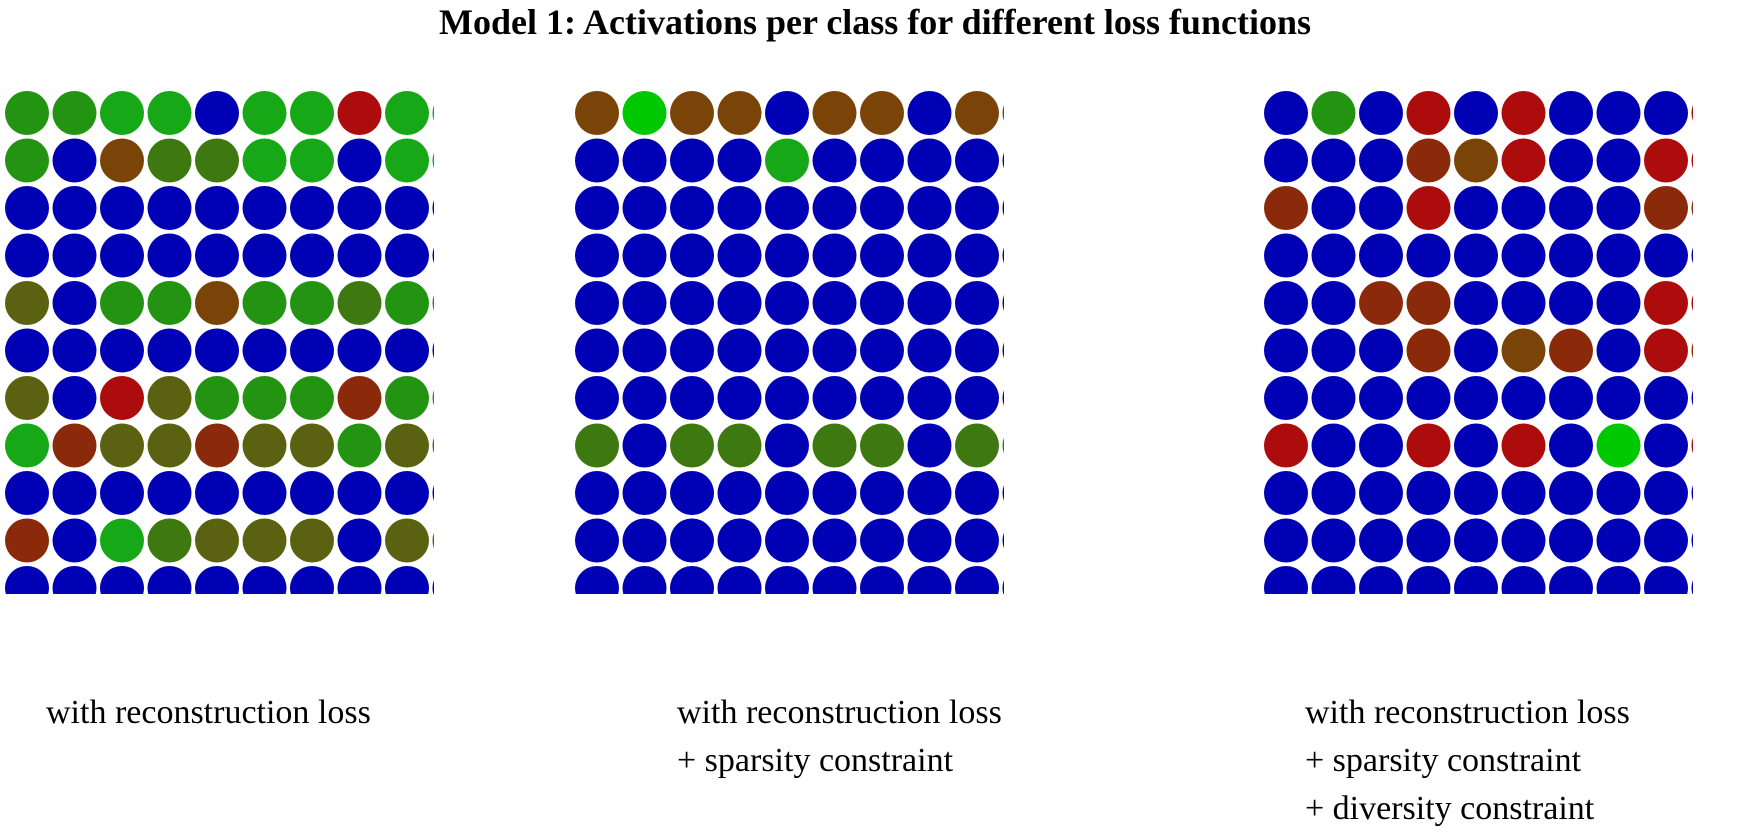  What do you see at coordinates (219, 342) in the screenshot?
I see `activation-grid-reconstruction` at bounding box center [219, 342].